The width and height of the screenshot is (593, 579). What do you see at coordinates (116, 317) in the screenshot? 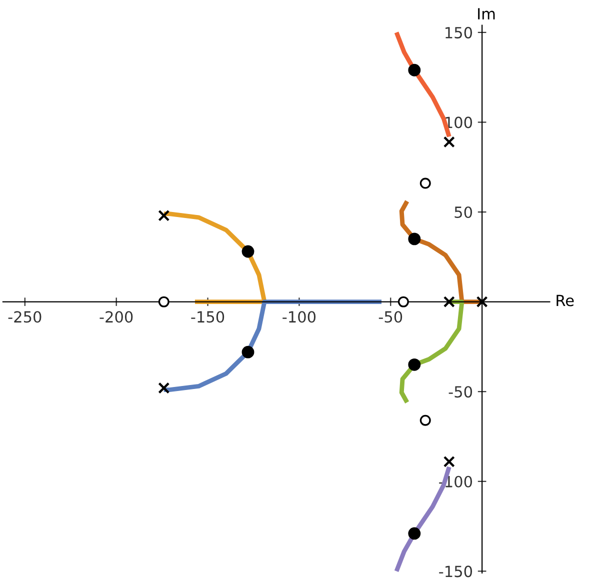
I see `x-tick-label: -200` at bounding box center [116, 317].